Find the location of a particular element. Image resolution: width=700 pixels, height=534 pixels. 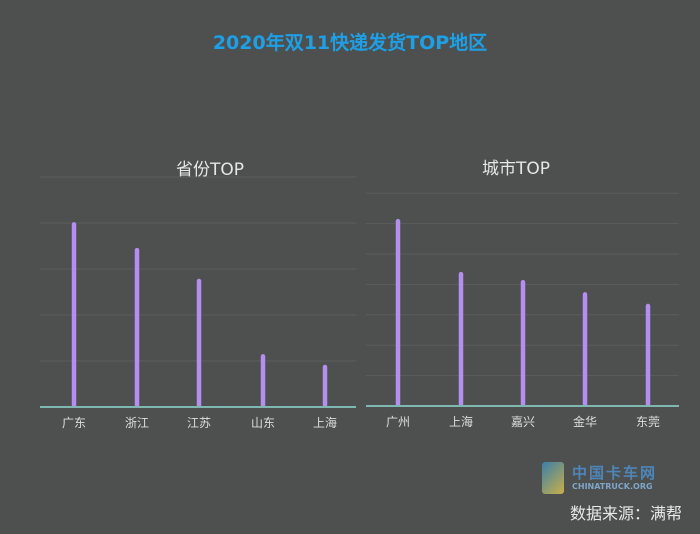

watermark-logo: 中国卡车网 CHINATRUCK.ORG is located at coordinates (607, 480).